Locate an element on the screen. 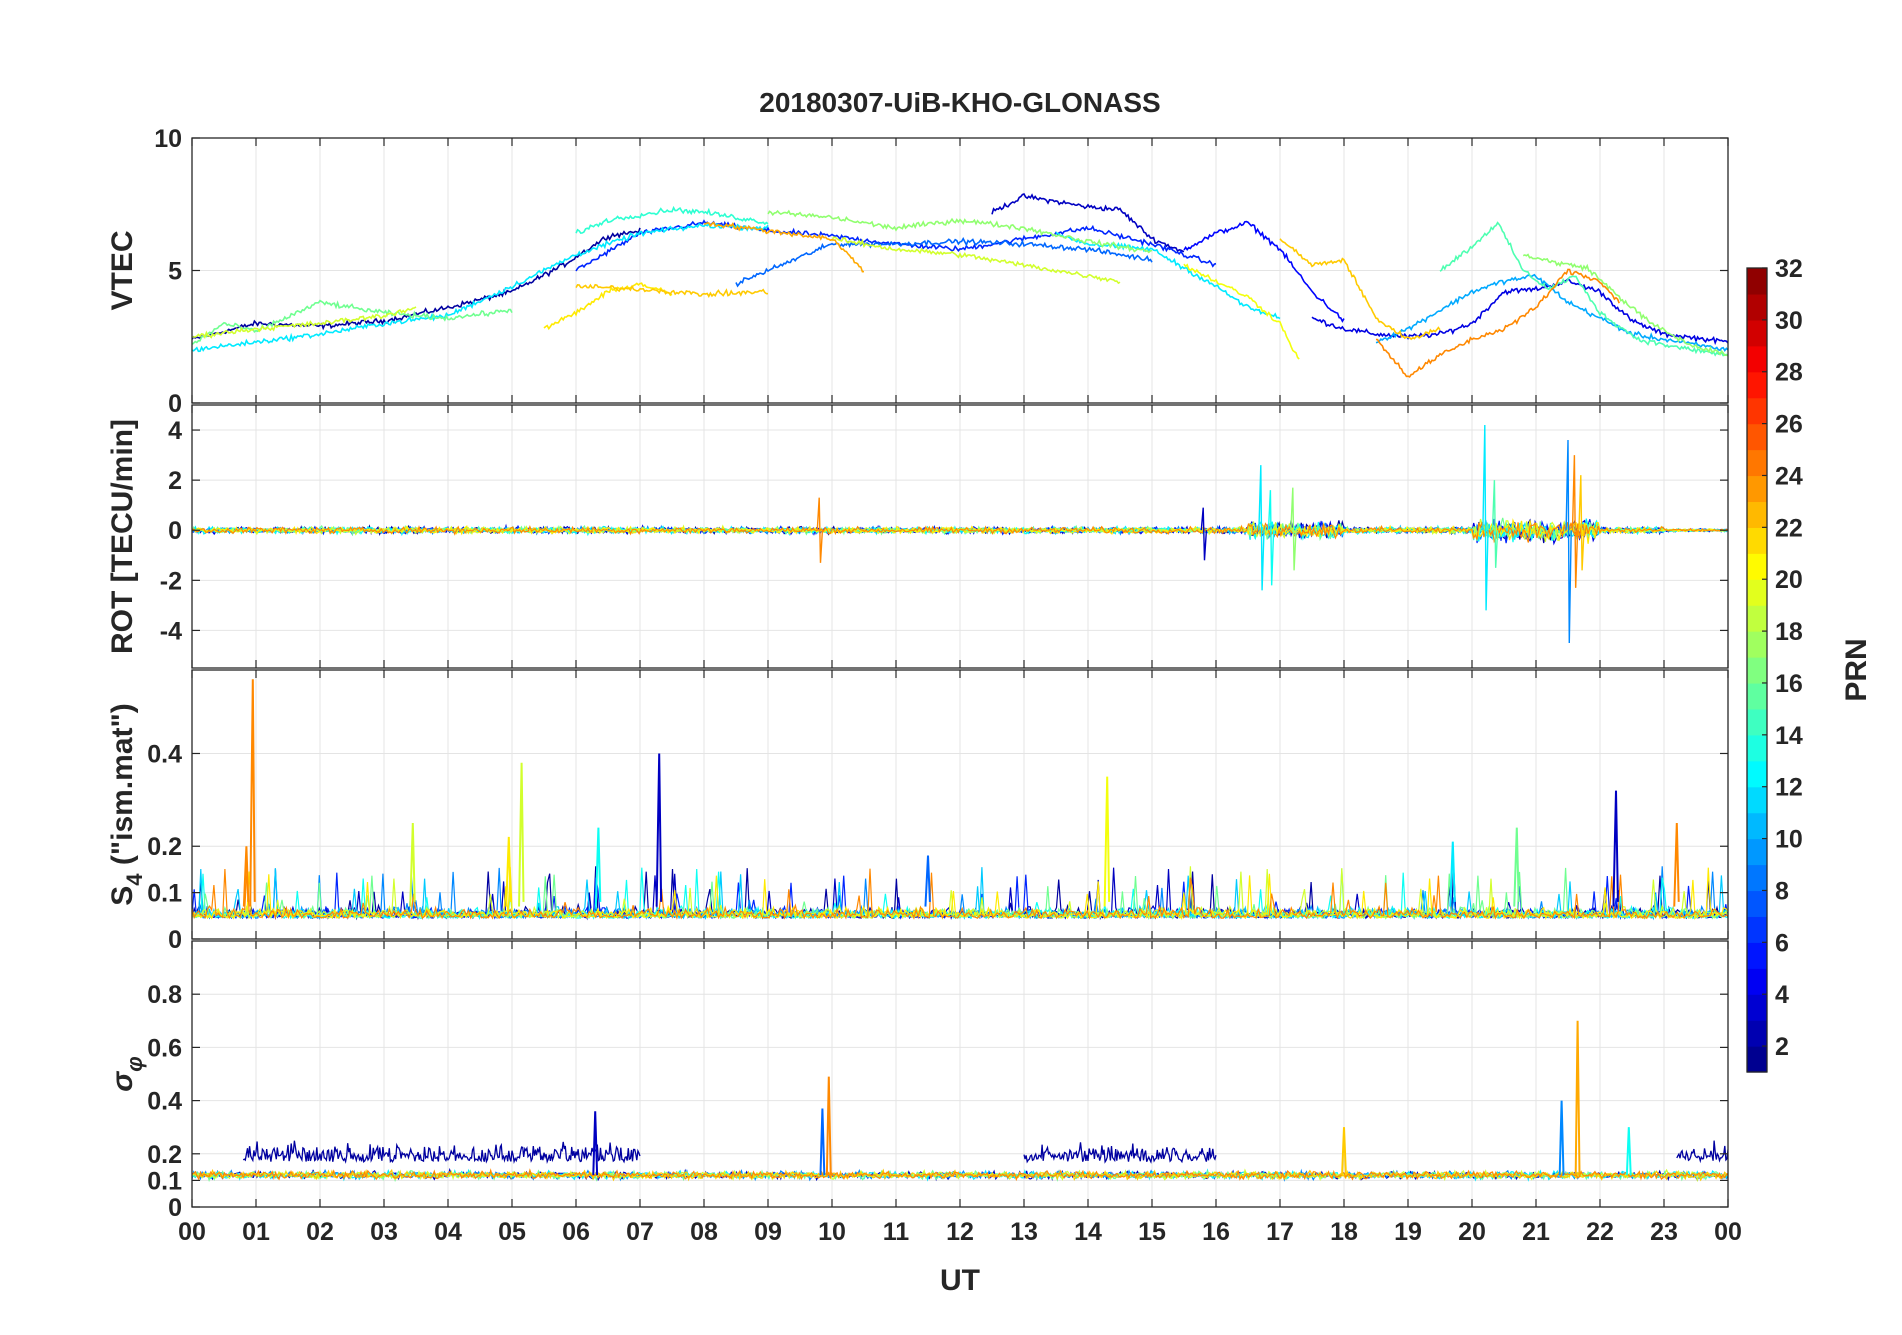  x-tick-label: 18 is located at coordinates (1344, 1232).